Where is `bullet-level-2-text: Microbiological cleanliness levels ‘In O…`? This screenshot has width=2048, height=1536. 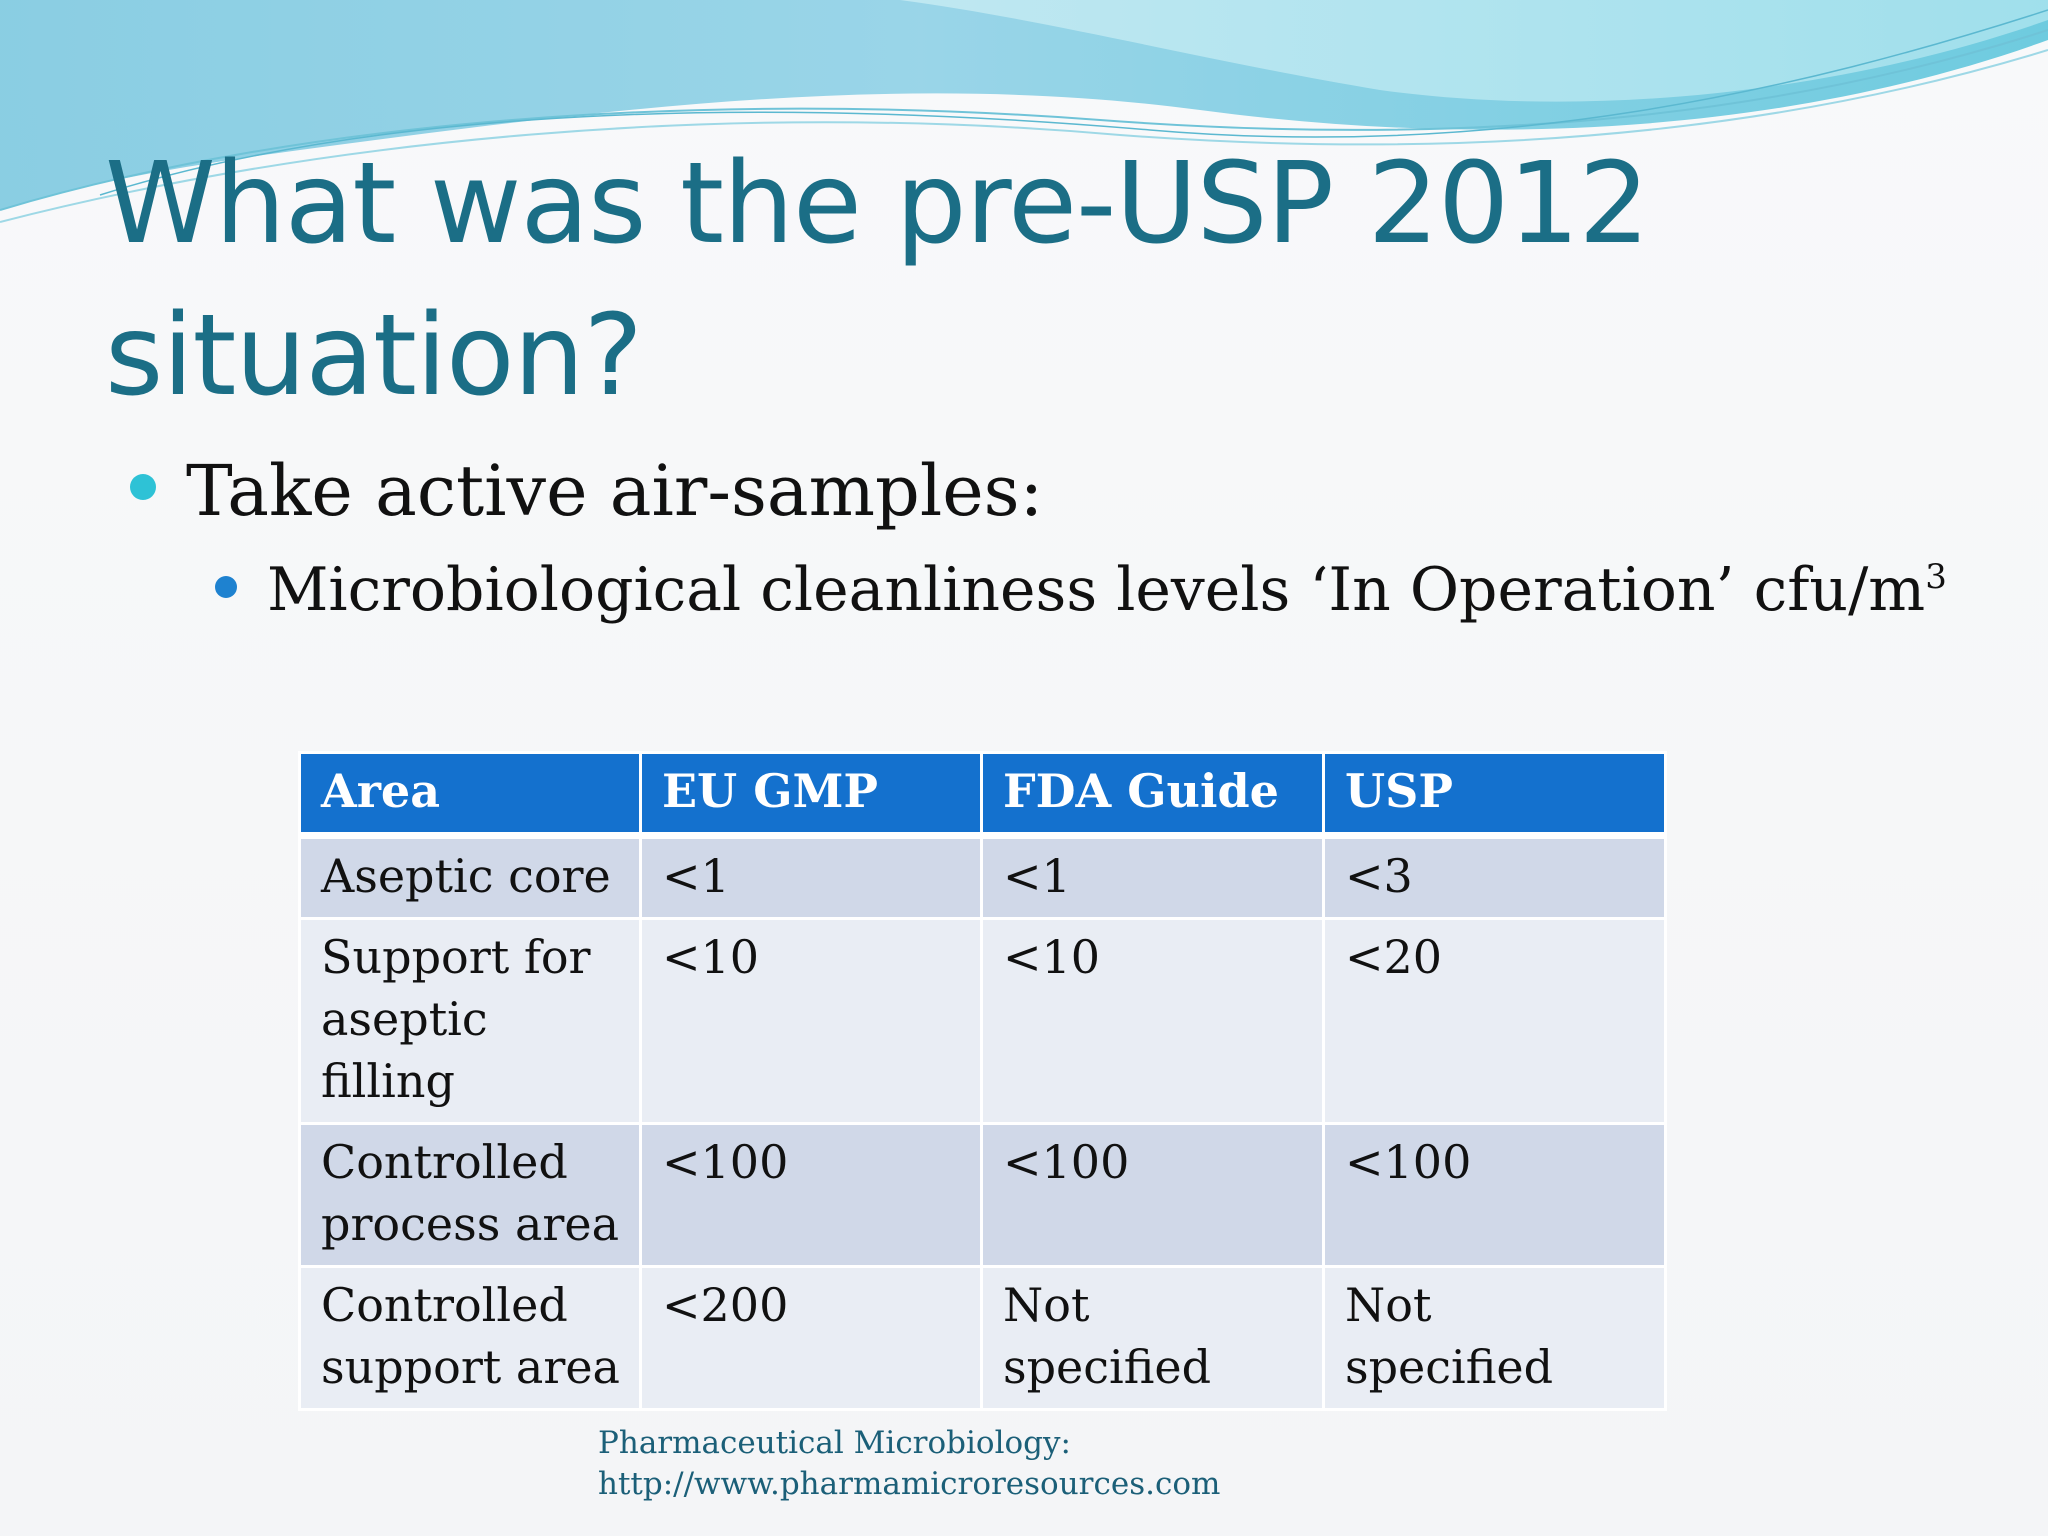 bullet-level-2-text: Microbiological cleanliness levels ‘In O… is located at coordinates (1107, 590).